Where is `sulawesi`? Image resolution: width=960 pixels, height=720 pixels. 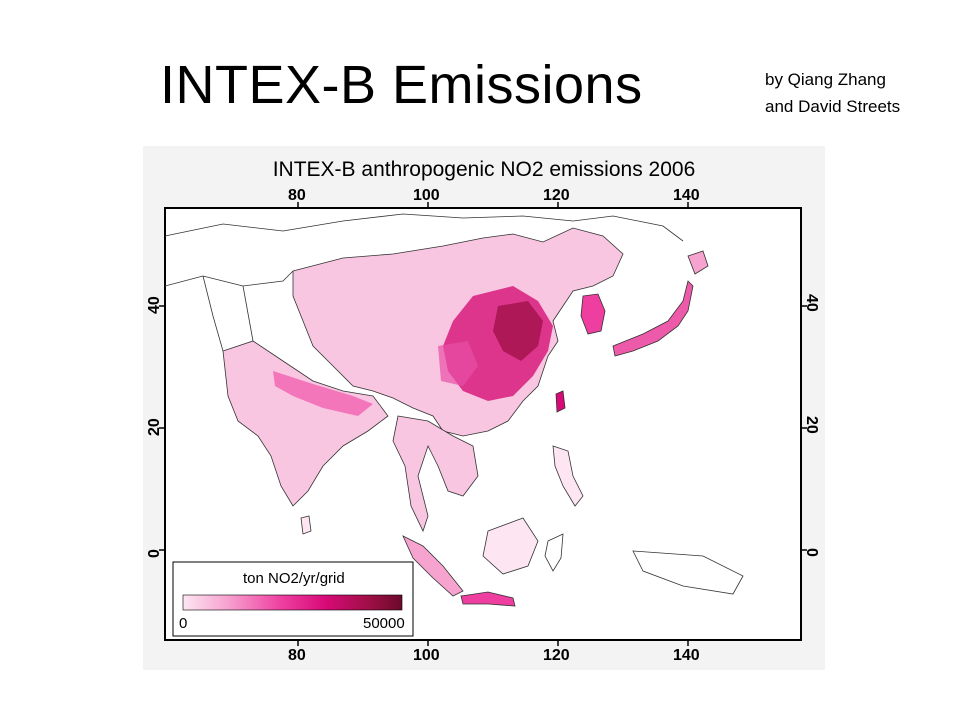 sulawesi is located at coordinates (554, 552).